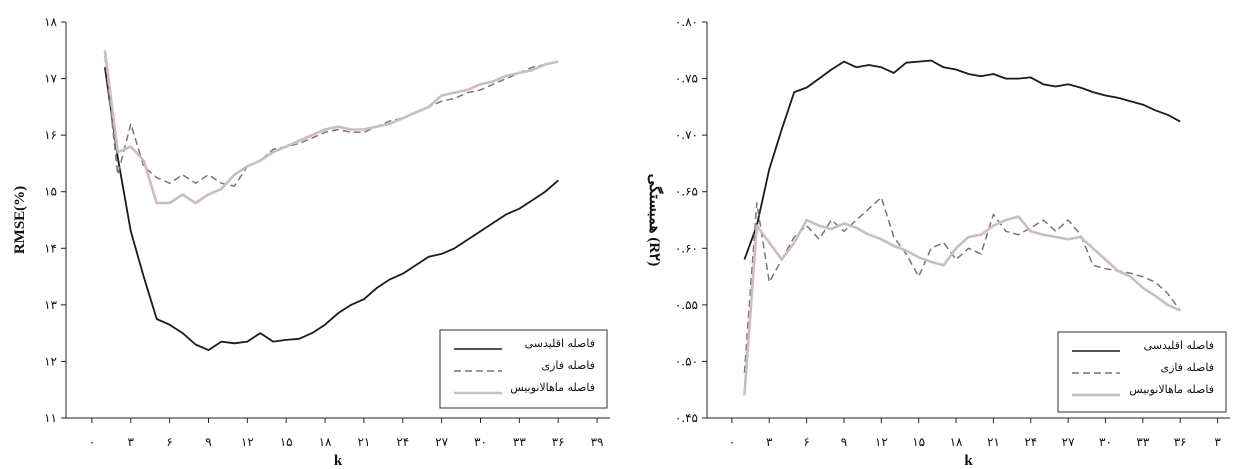 The width and height of the screenshot is (1236, 469). Describe the element at coordinates (686, 305) in the screenshot. I see `y-tick-label: ۰.۵۵` at that location.